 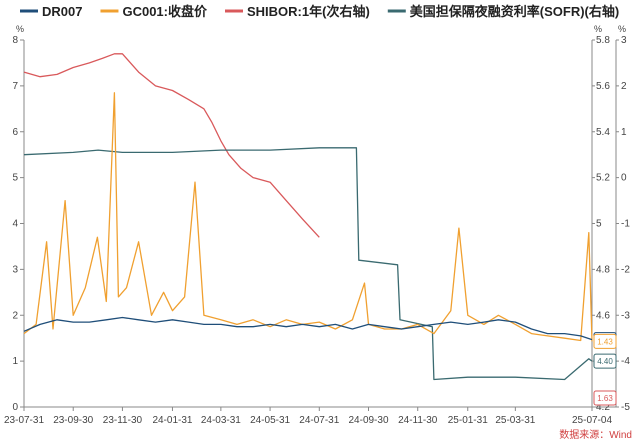 I want to click on end-tag-label-2: 1.63, so click(x=605, y=398).